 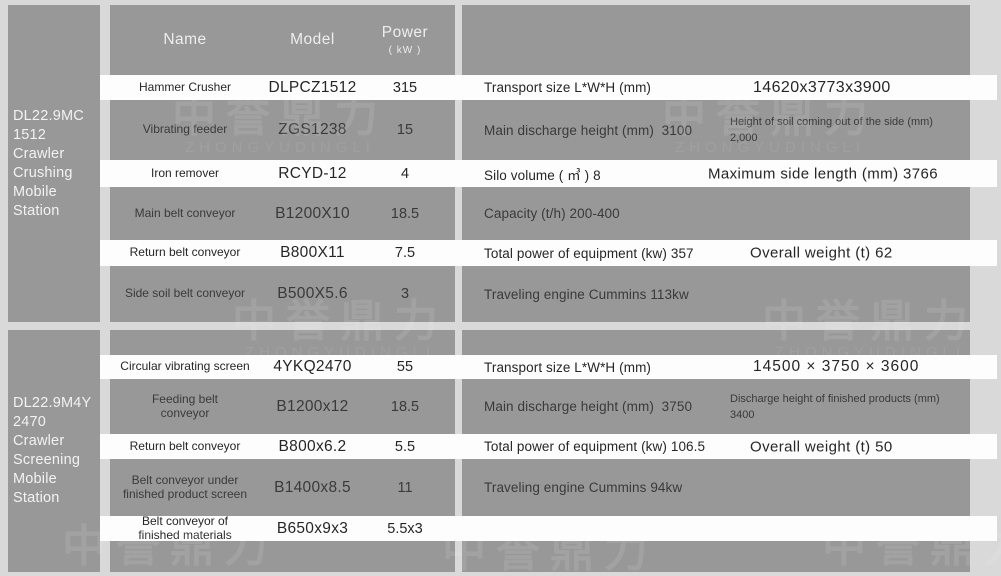 I want to click on column-header-power-label: Power, so click(x=405, y=33).